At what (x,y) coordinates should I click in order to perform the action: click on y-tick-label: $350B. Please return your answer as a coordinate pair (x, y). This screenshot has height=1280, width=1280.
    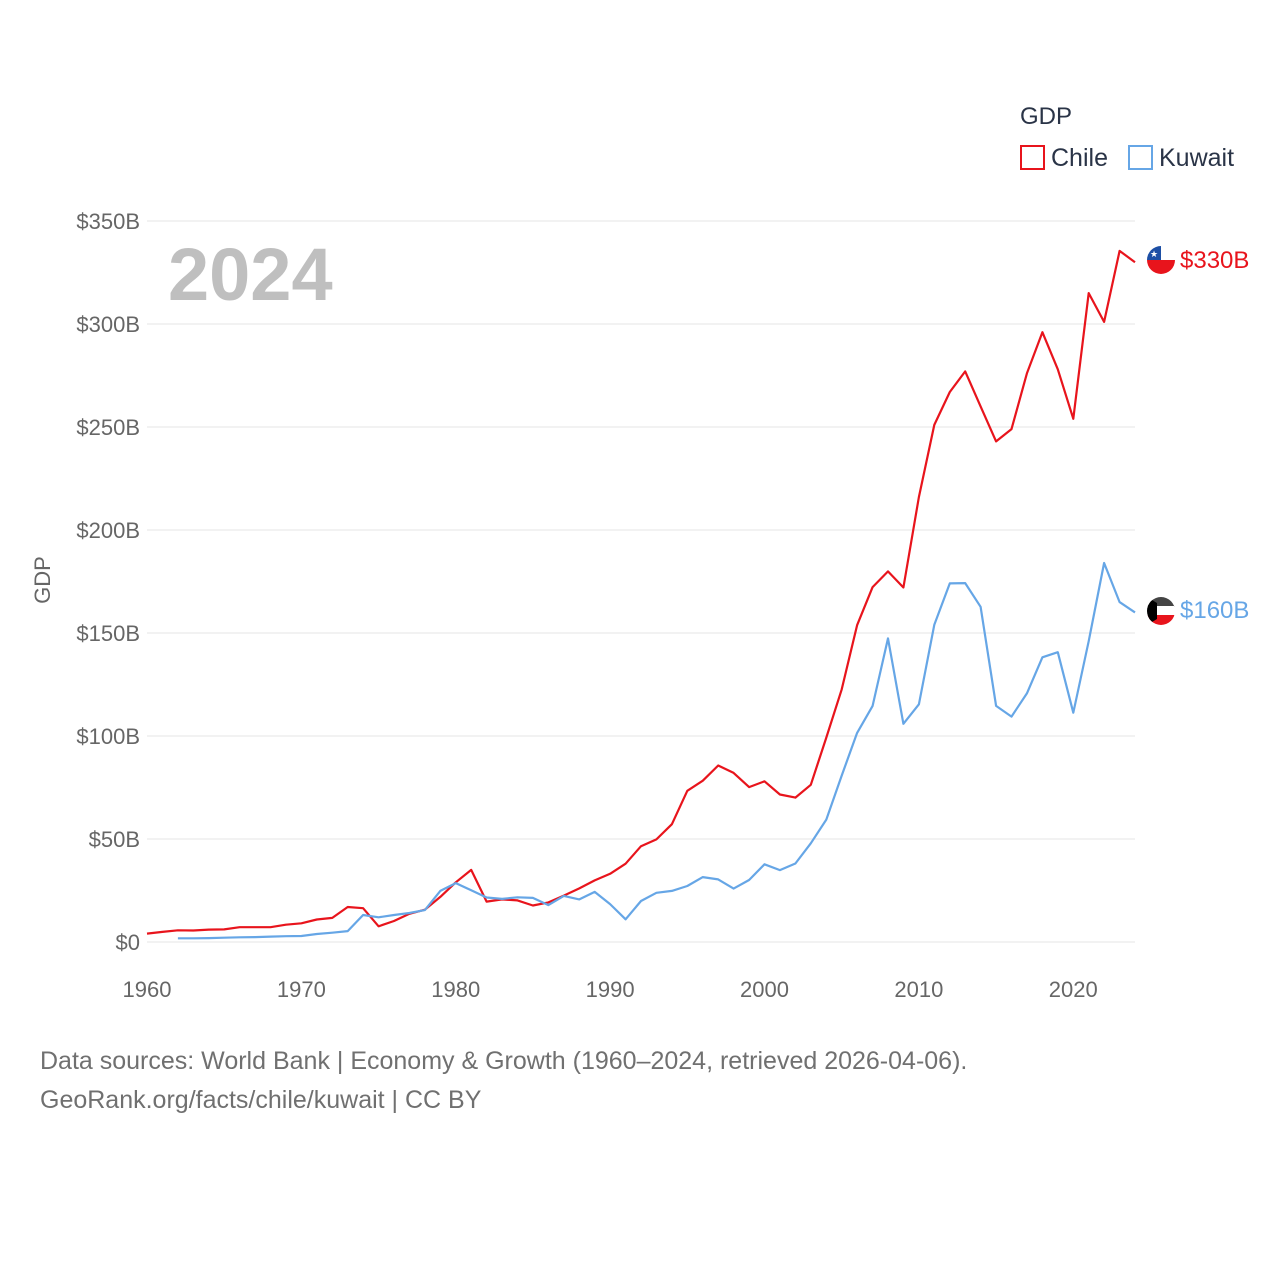
    Looking at the image, I should click on (108, 221).